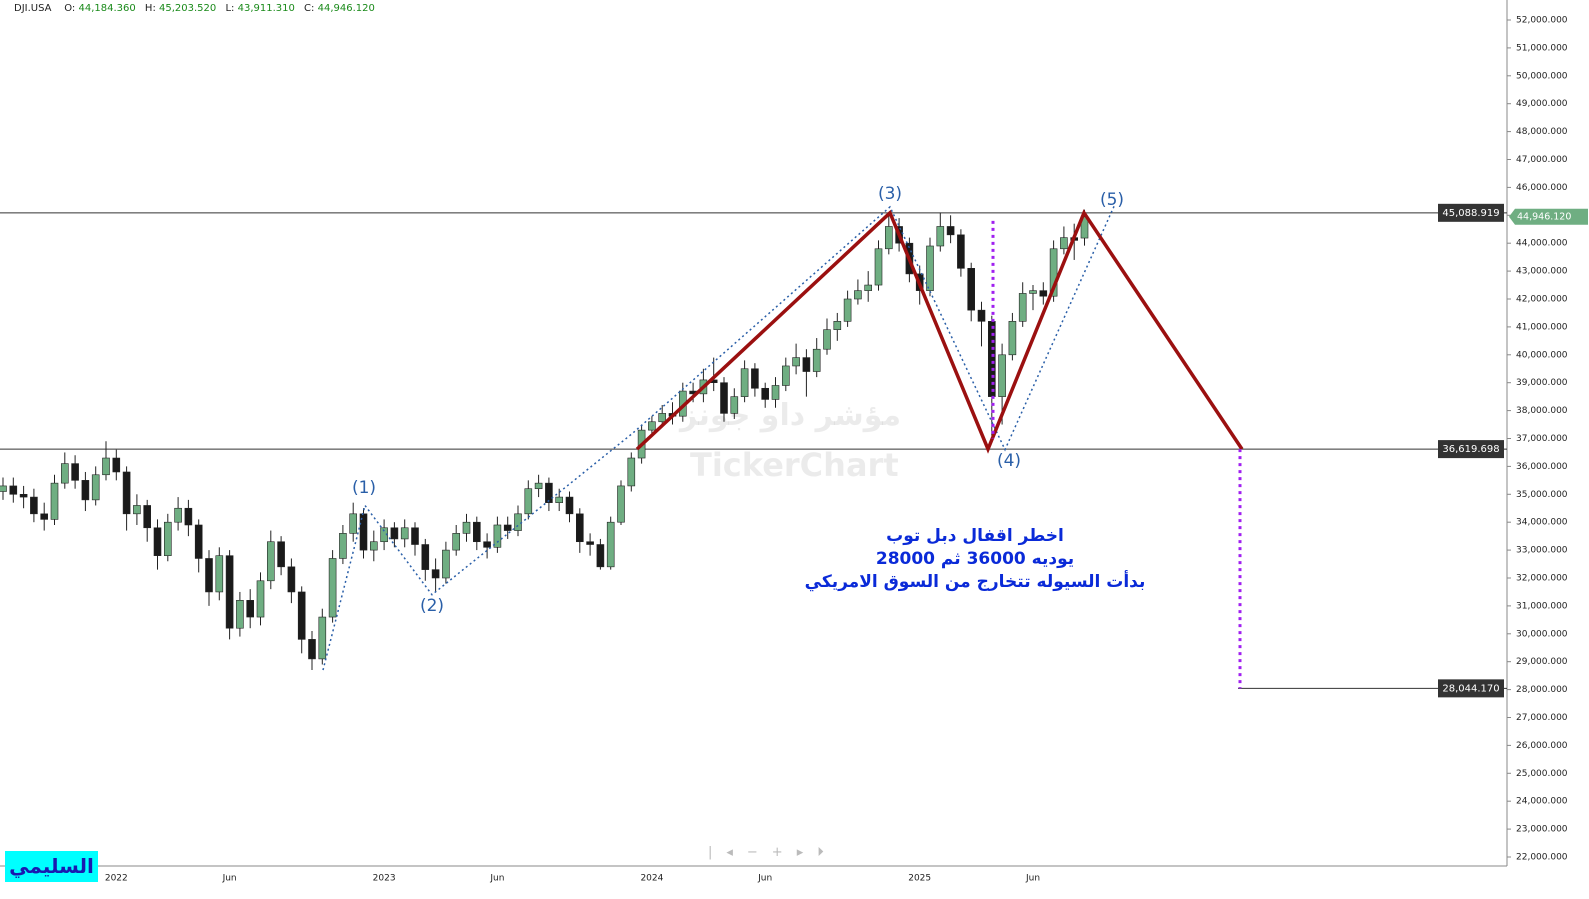  What do you see at coordinates (188, 8) in the screenshot?
I see `value: 45,203.520` at bounding box center [188, 8].